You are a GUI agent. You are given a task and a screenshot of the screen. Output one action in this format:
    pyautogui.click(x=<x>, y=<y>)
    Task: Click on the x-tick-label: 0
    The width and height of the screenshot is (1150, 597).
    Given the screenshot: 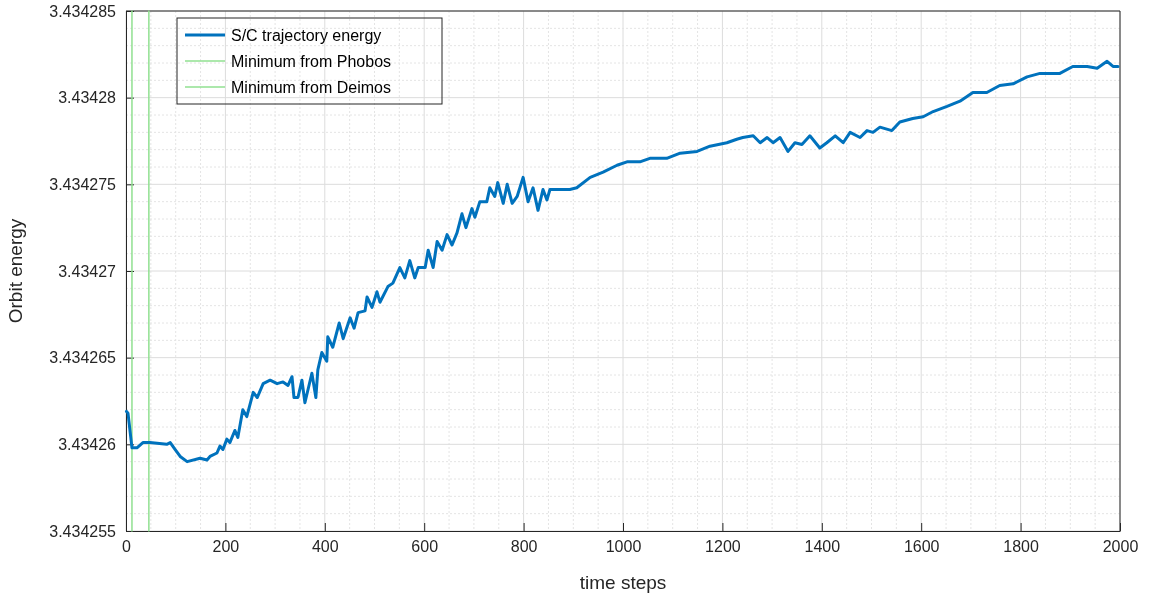 What is the action you would take?
    pyautogui.click(x=127, y=547)
    